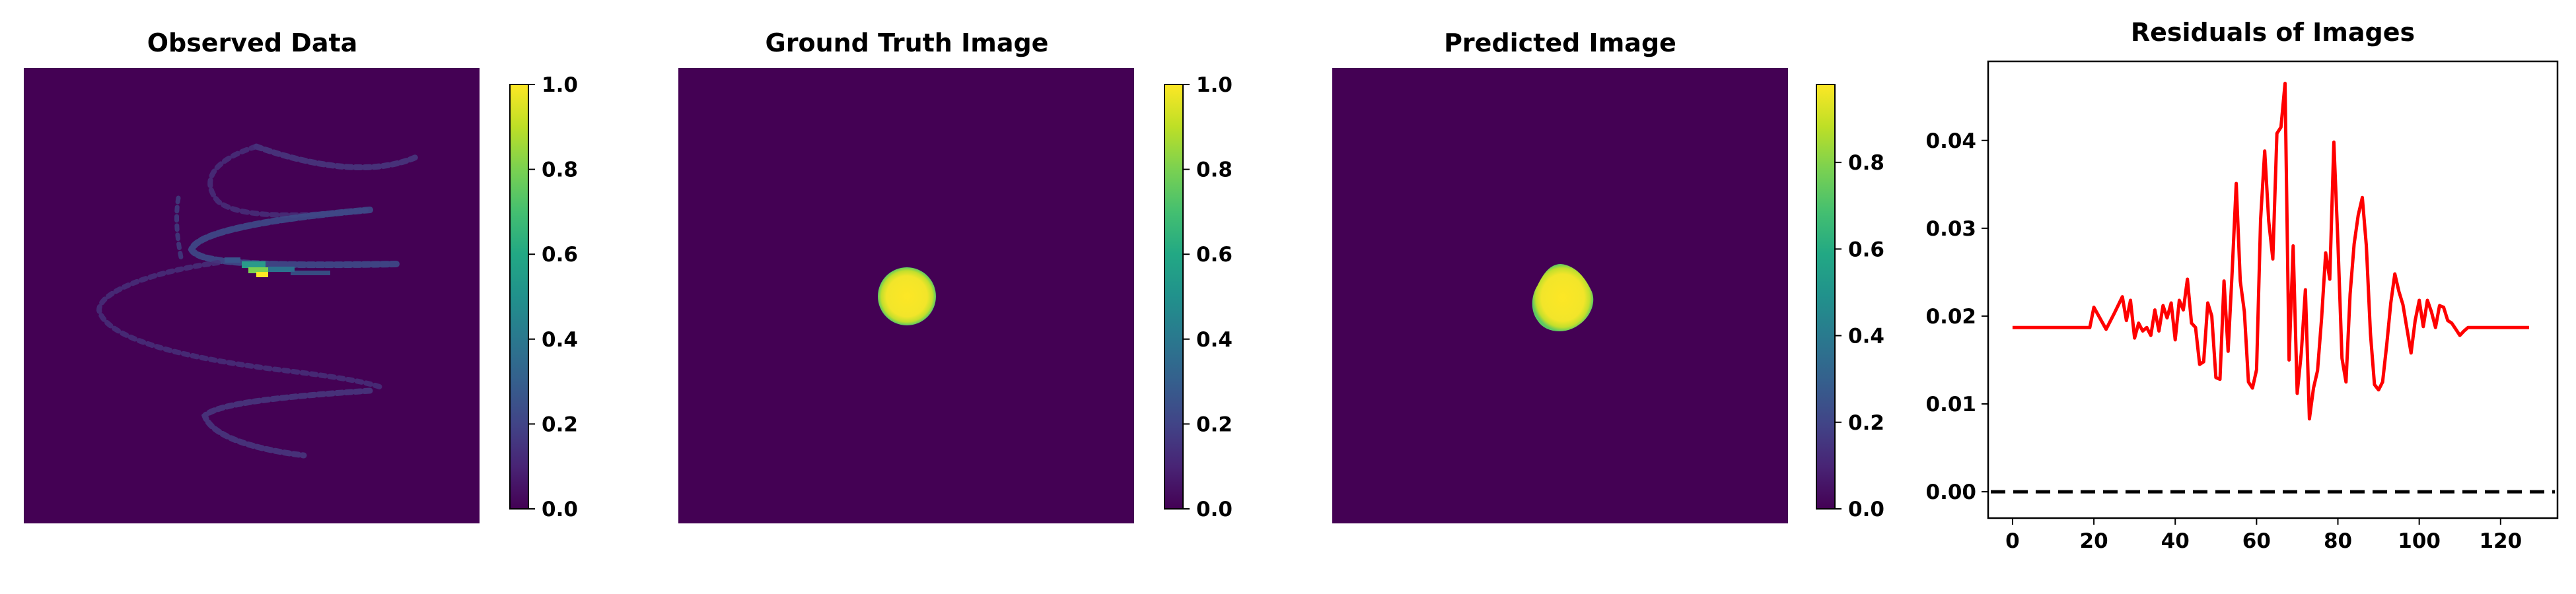  Describe the element at coordinates (2094, 541) in the screenshot. I see `x-tick-label: 20` at that location.